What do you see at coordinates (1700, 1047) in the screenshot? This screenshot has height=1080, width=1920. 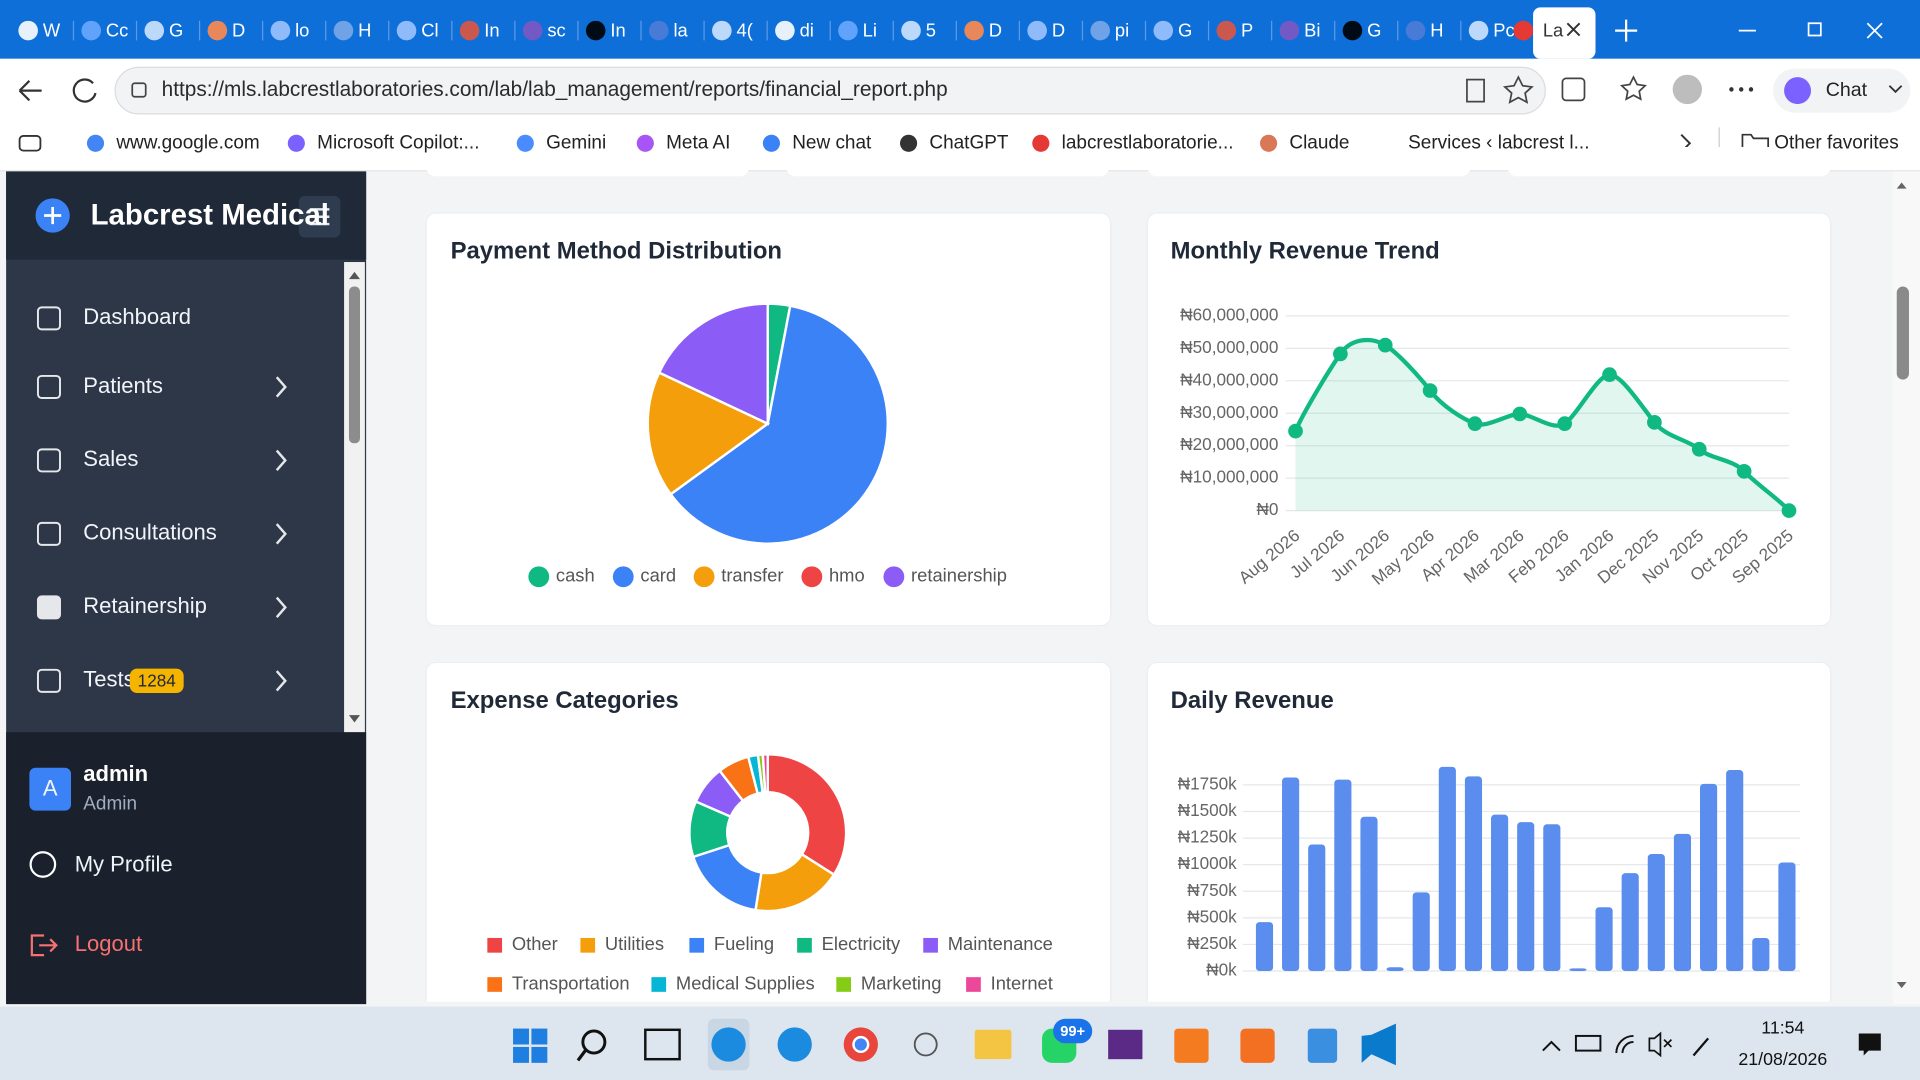 I see `pen-icon` at bounding box center [1700, 1047].